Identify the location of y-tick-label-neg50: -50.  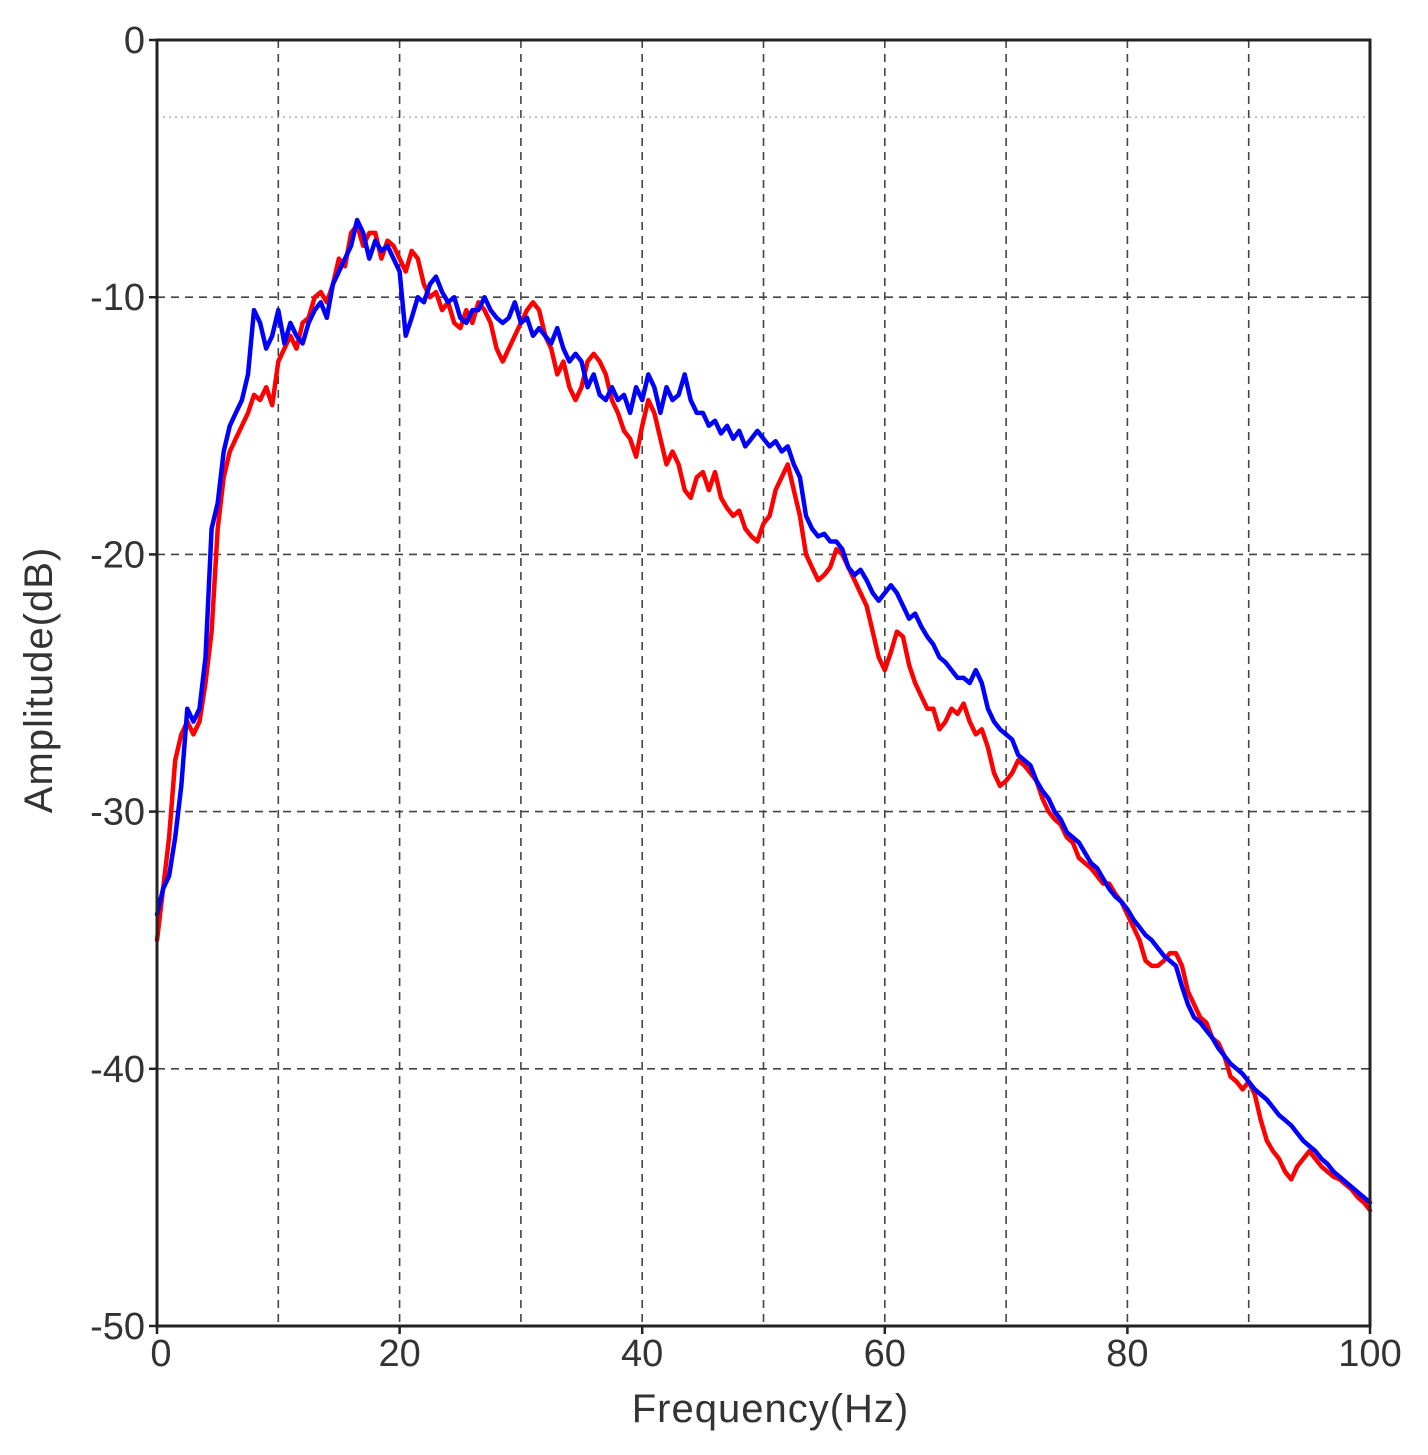
(117, 1327).